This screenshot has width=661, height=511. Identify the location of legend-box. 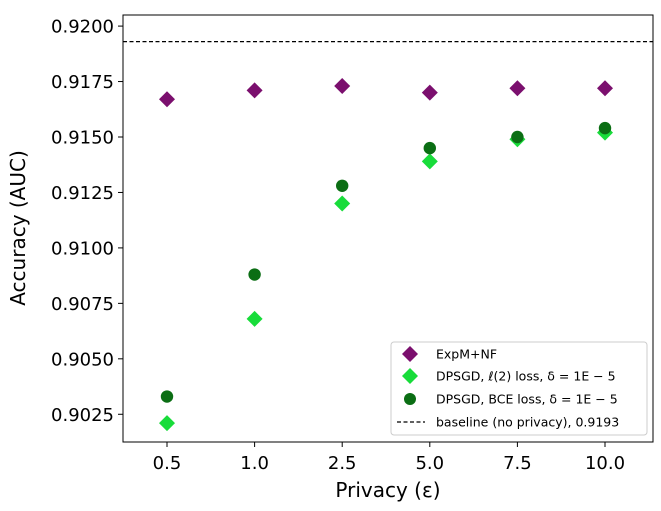
(519, 388).